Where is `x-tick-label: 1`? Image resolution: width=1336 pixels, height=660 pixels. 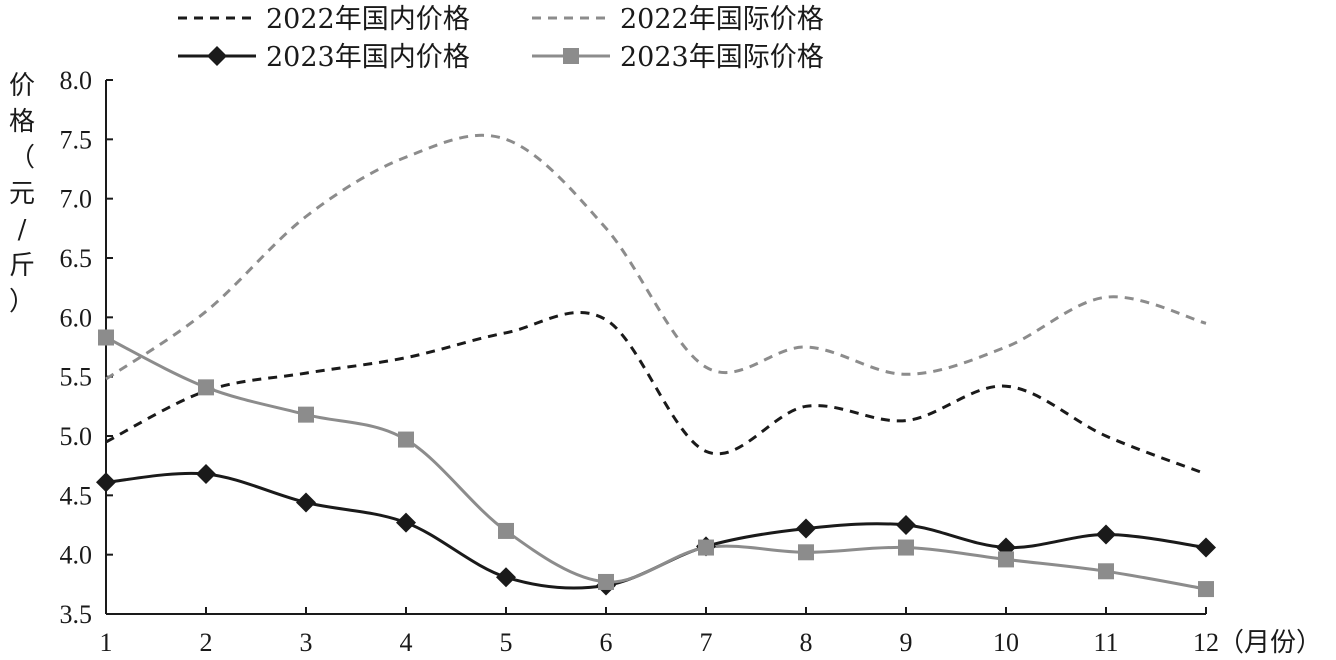 x-tick-label: 1 is located at coordinates (106, 642).